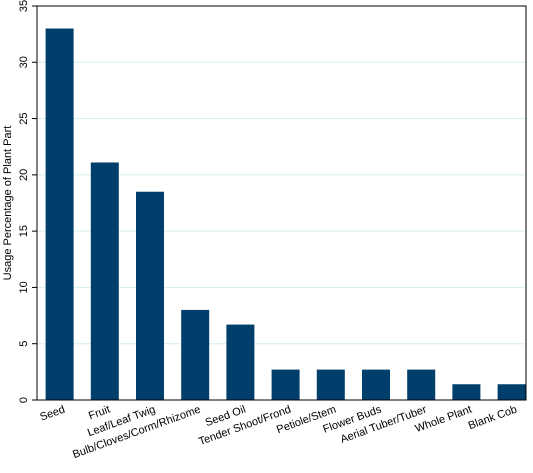 The image size is (533, 473). Describe the element at coordinates (24, 231) in the screenshot. I see `y-tick-label: 15` at that location.